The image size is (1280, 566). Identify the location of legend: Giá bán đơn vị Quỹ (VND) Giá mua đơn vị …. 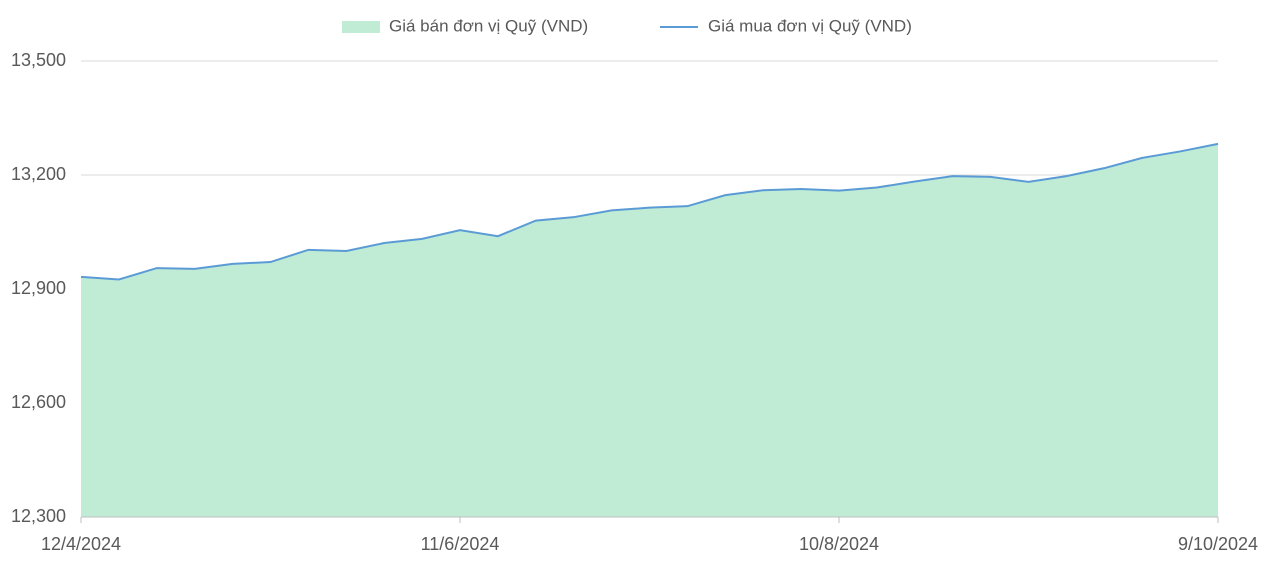
(627, 25).